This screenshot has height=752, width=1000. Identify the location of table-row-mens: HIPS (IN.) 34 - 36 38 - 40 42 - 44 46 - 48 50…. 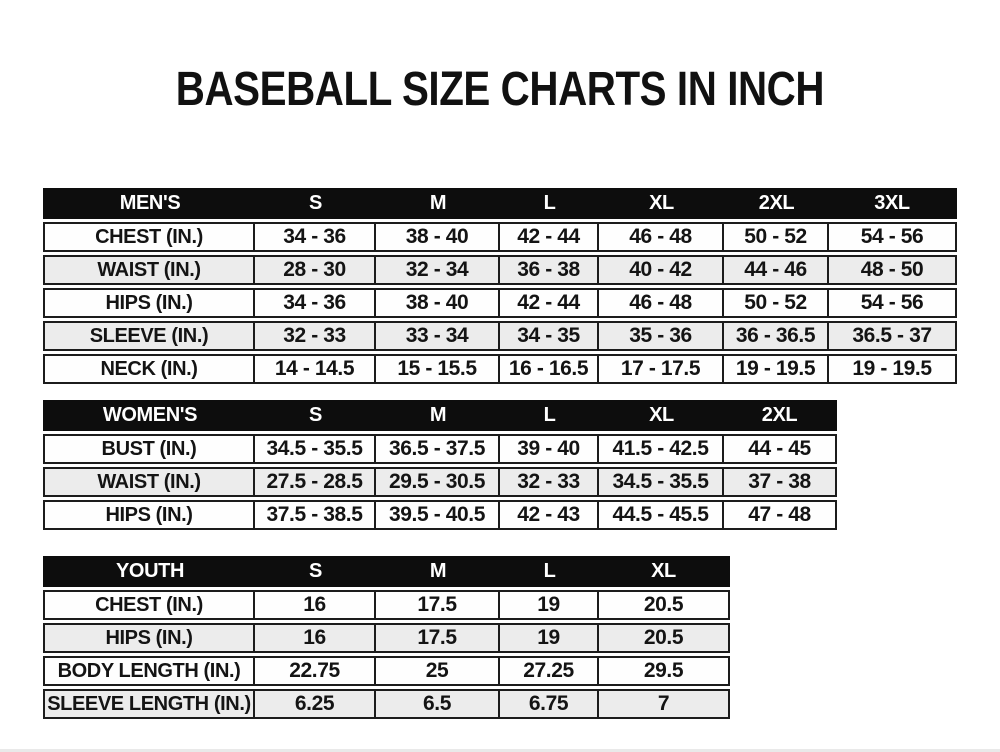
(500, 303).